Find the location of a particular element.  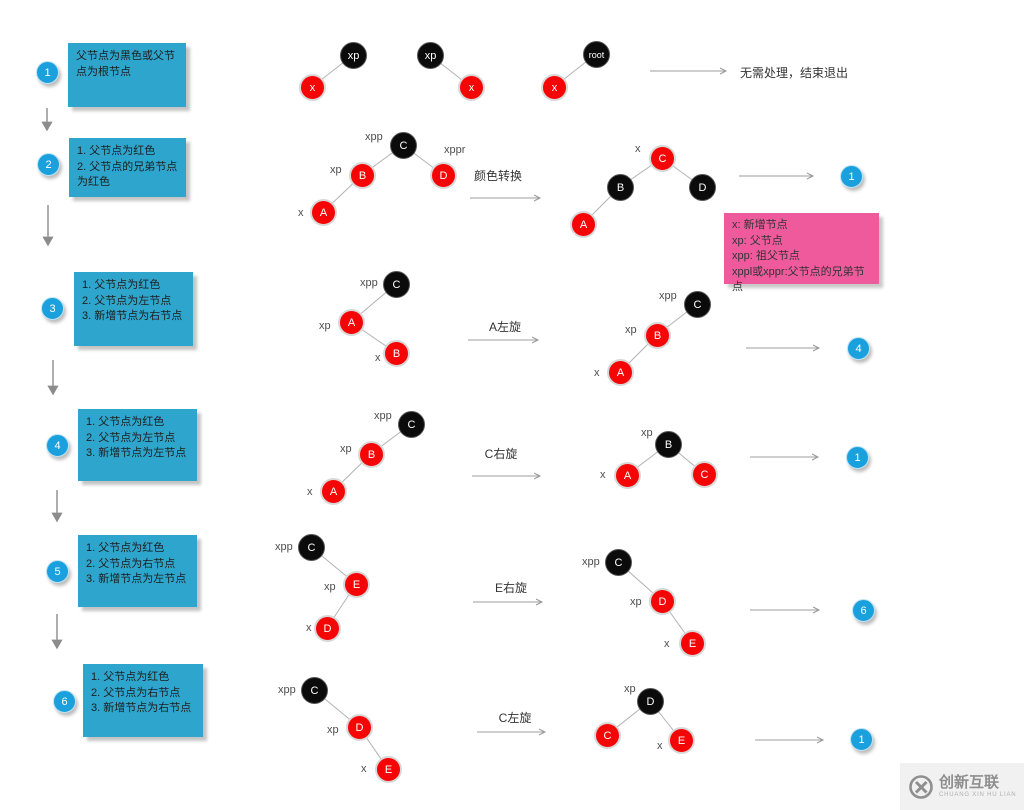

r6l-node-D: D is located at coordinates (359, 727).